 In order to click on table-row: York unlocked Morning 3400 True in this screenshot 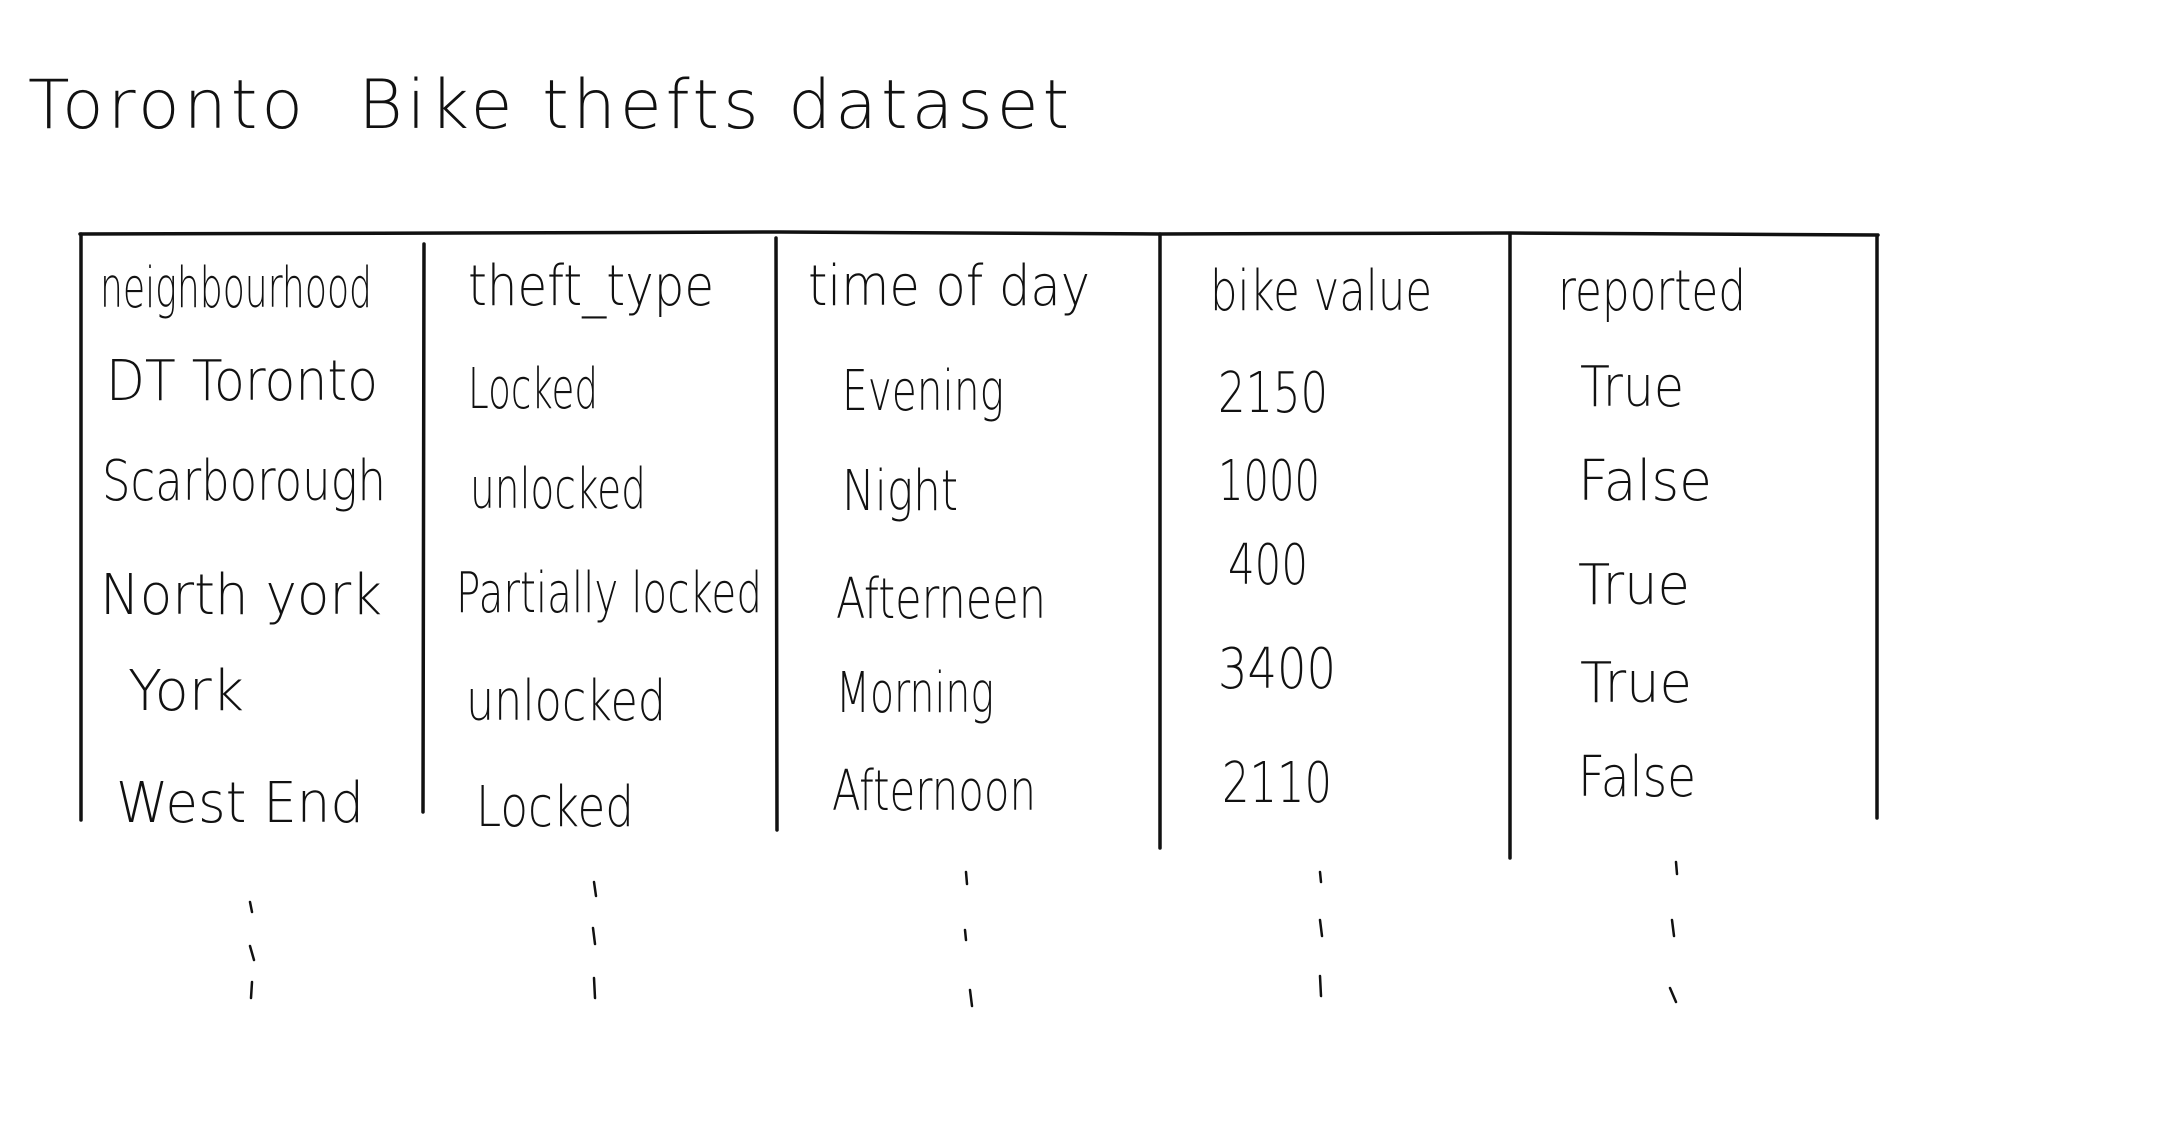, I will do `click(910, 685)`.